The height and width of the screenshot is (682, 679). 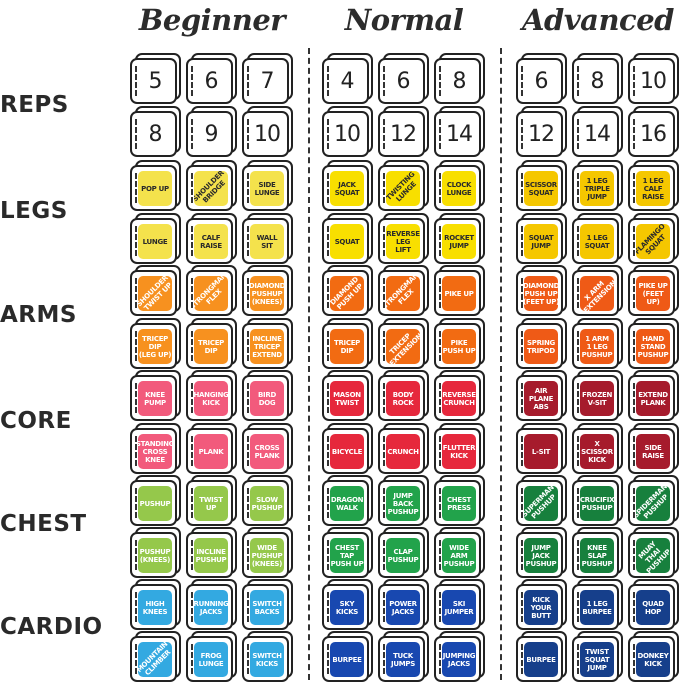 What do you see at coordinates (403, 81) in the screenshot?
I see `rep-count: 6` at bounding box center [403, 81].